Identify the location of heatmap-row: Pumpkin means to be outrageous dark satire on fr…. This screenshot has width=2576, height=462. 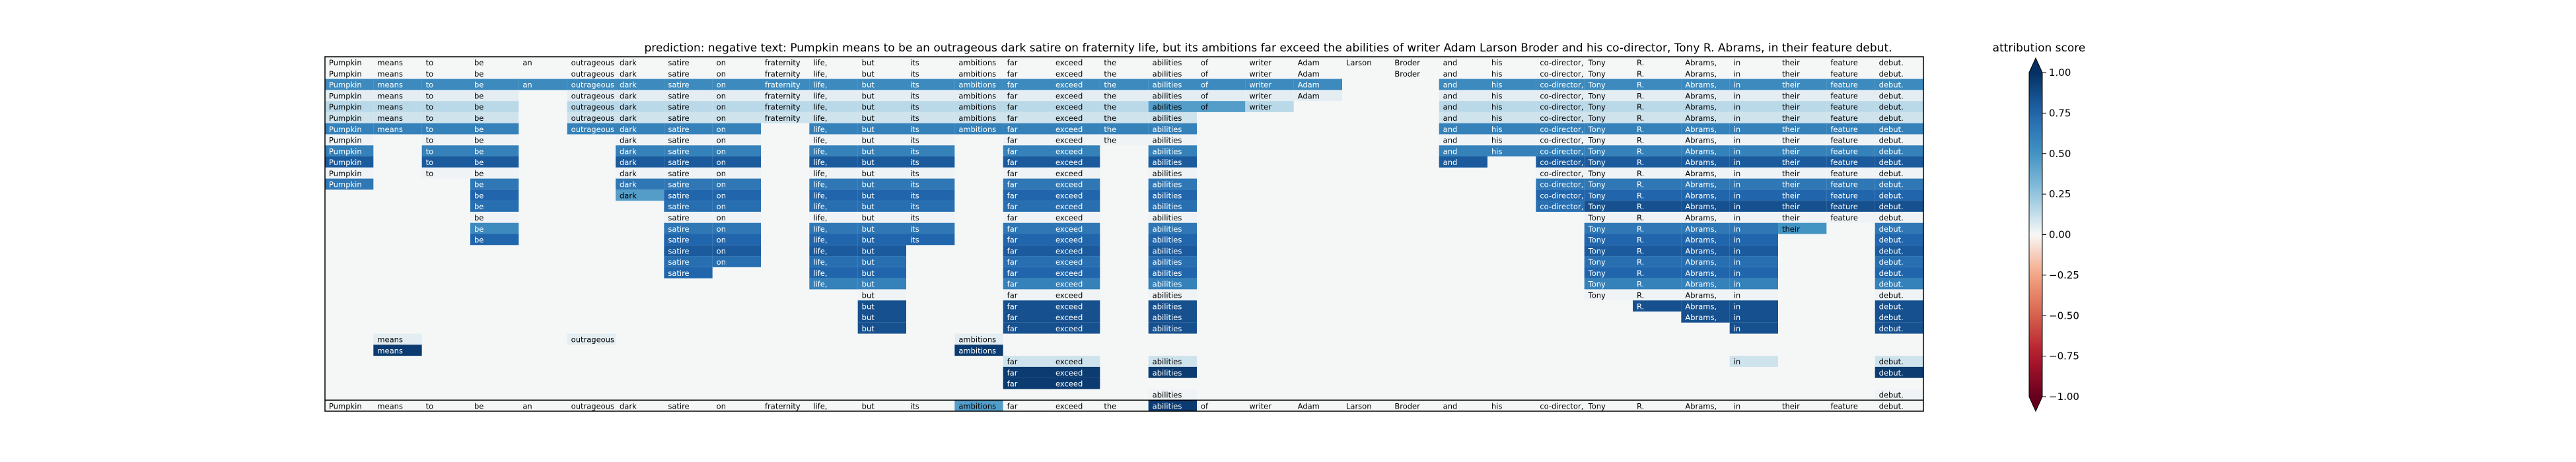
(1124, 117).